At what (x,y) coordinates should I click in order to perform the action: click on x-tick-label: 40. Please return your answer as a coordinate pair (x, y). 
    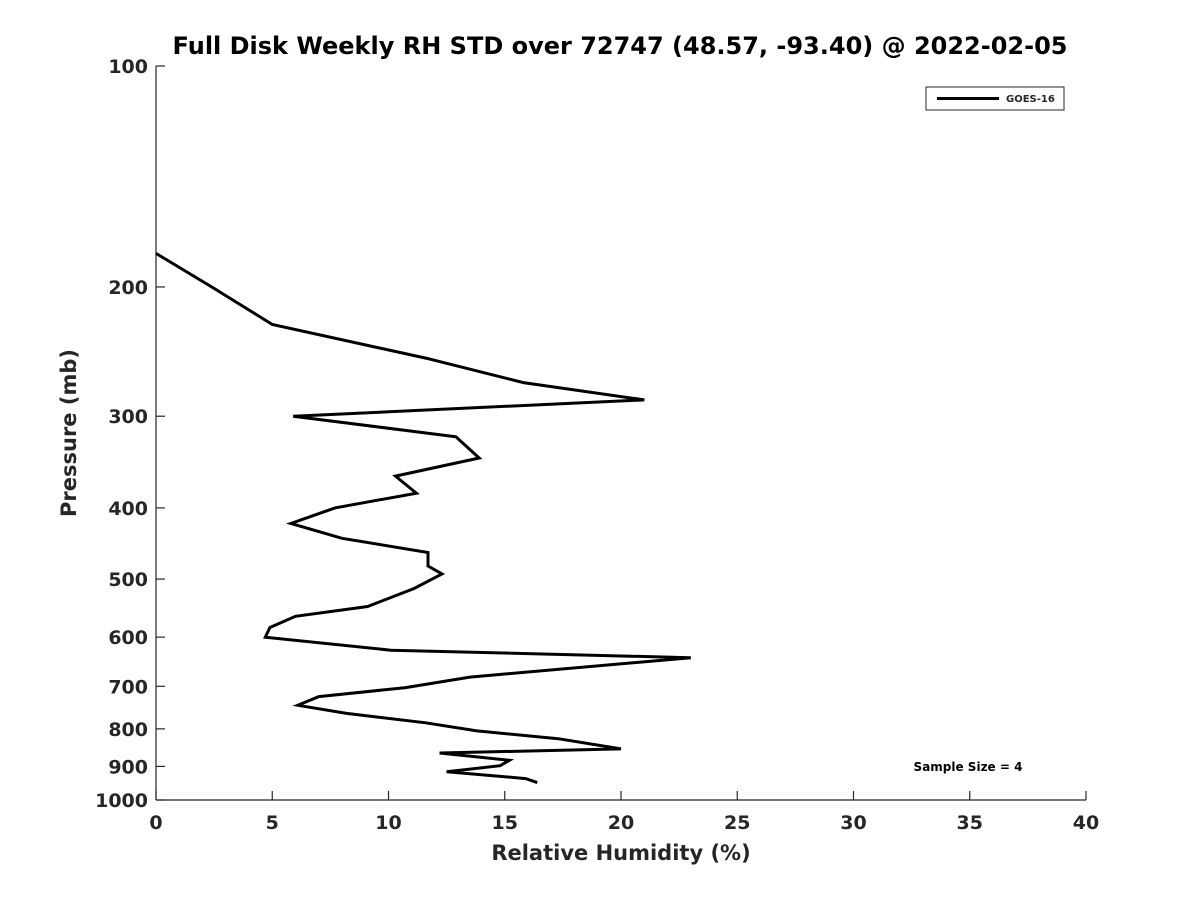
    Looking at the image, I should click on (1086, 823).